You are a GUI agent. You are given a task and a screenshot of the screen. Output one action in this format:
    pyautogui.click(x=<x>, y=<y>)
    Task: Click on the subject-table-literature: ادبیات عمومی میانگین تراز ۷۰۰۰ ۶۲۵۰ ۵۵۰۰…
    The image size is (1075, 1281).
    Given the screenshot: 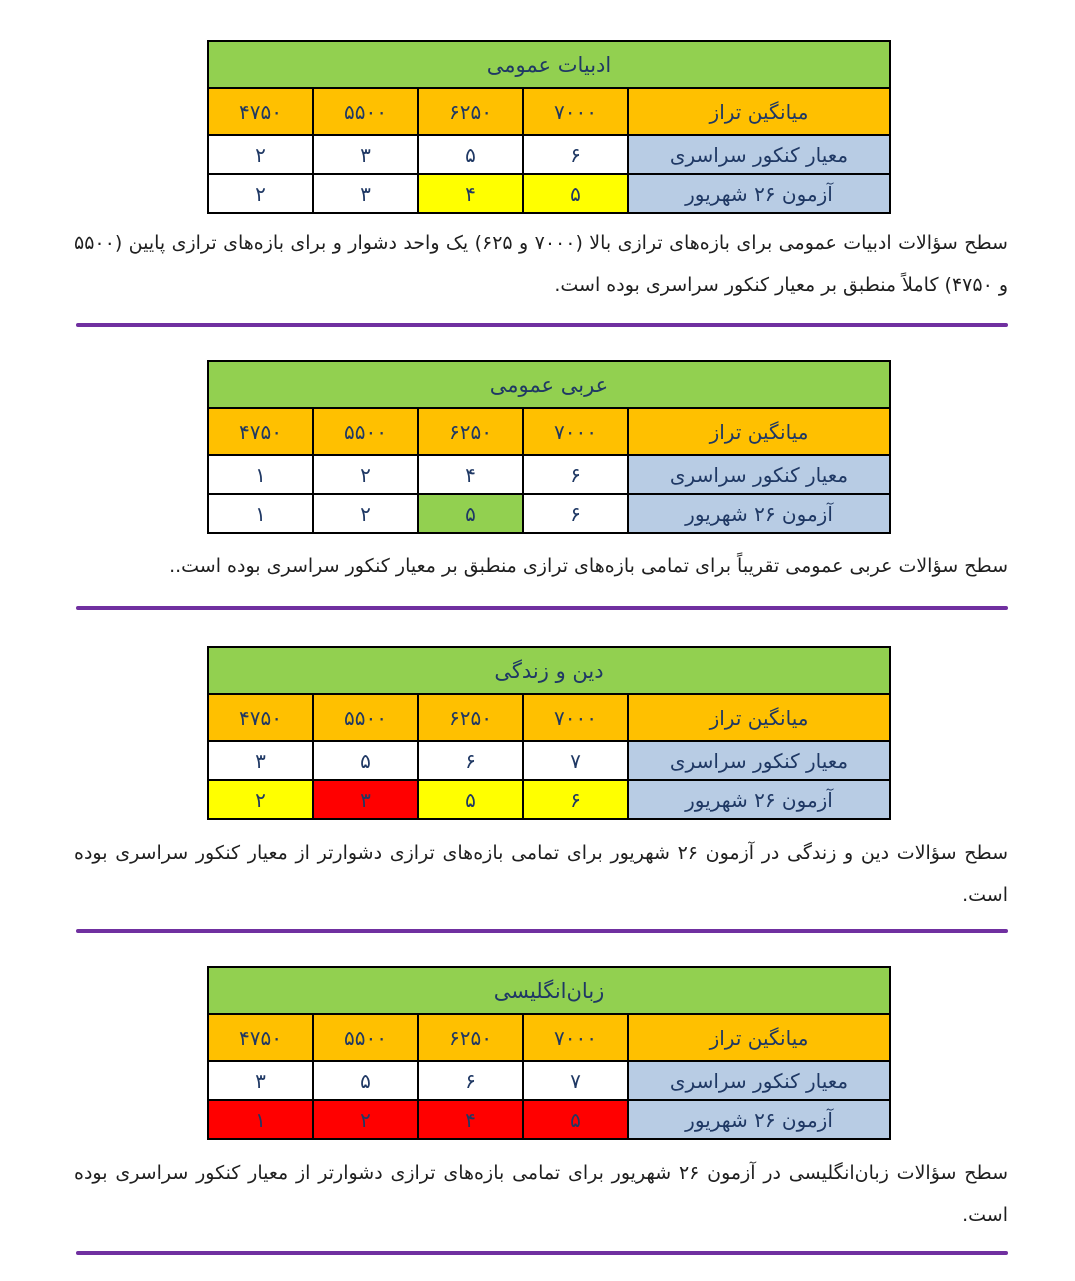 What is the action you would take?
    pyautogui.click(x=549, y=127)
    